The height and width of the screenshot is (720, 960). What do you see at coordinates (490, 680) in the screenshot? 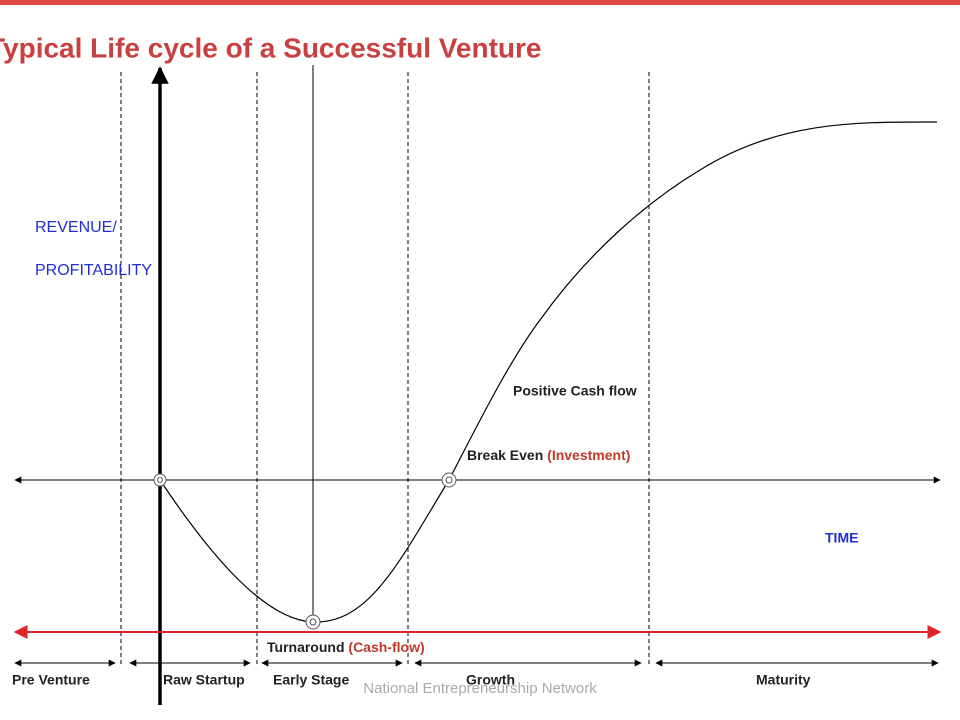
I see `phase-label: Growth` at bounding box center [490, 680].